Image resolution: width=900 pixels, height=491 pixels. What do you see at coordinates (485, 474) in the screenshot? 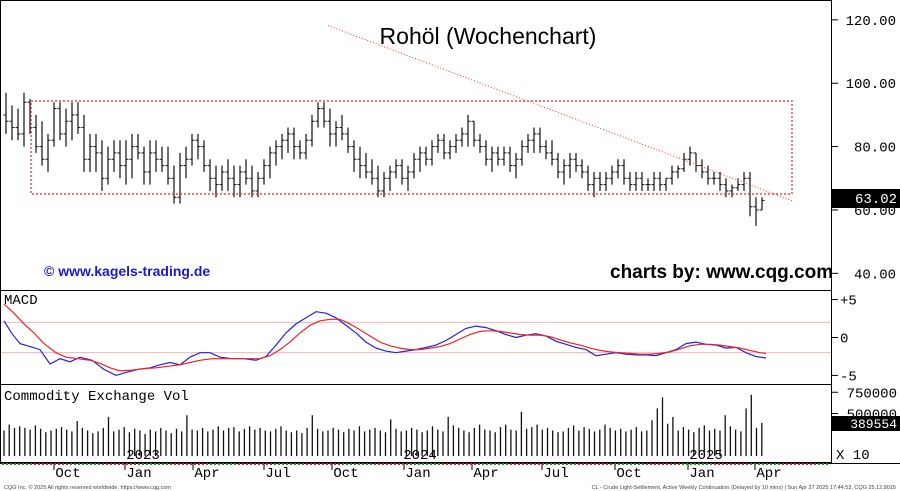
I see `month-label: Apr` at bounding box center [485, 474].